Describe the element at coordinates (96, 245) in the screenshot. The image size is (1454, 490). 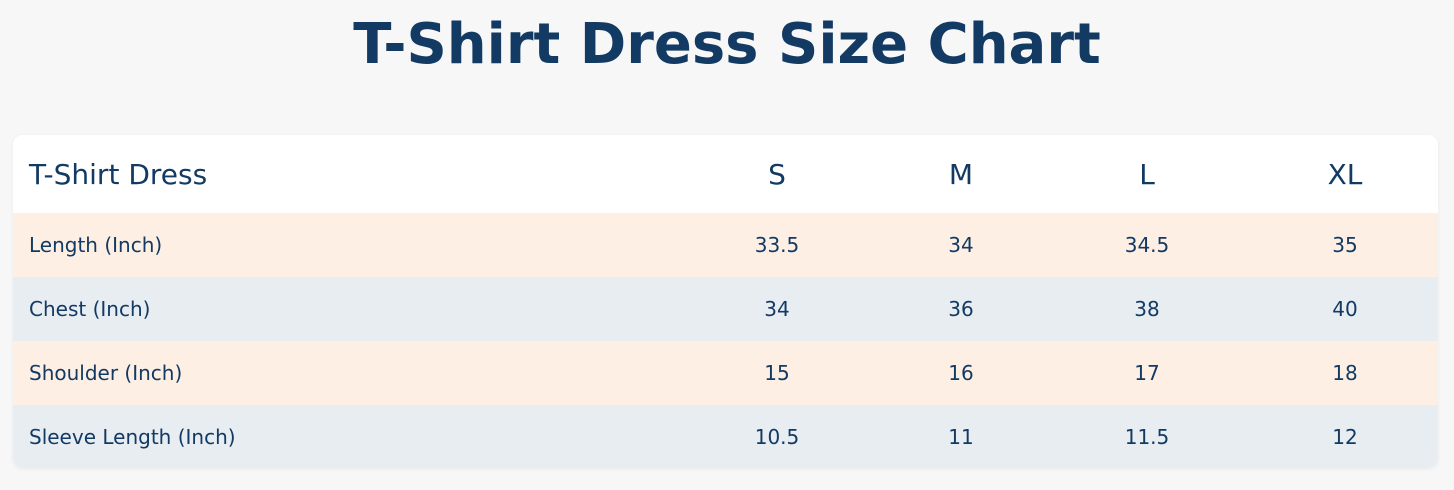
I see `row-label: Length (Inch)` at that location.